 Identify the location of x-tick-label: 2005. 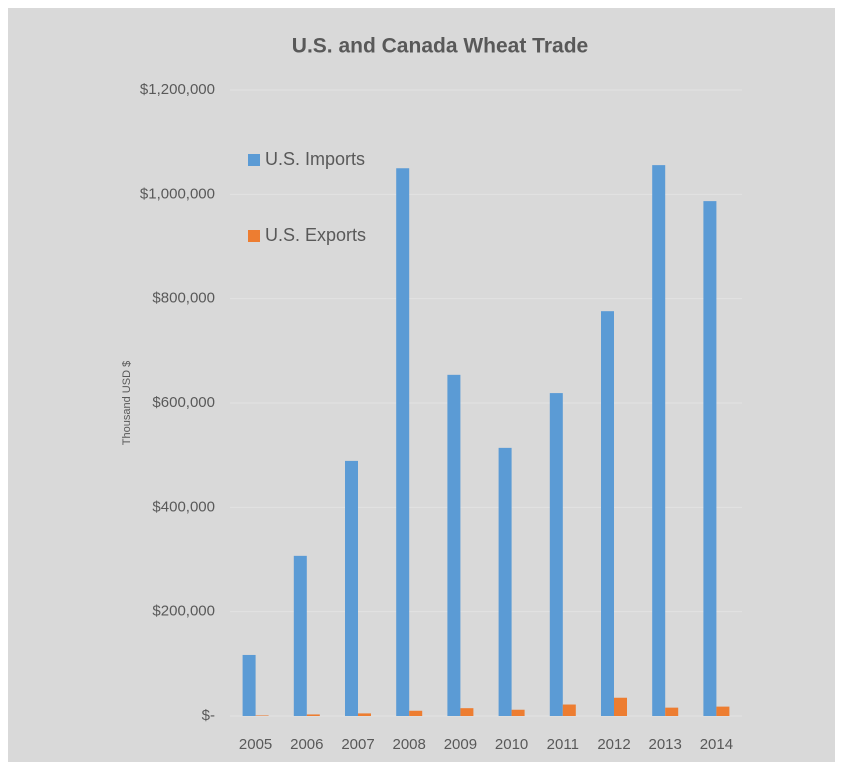
(255, 744).